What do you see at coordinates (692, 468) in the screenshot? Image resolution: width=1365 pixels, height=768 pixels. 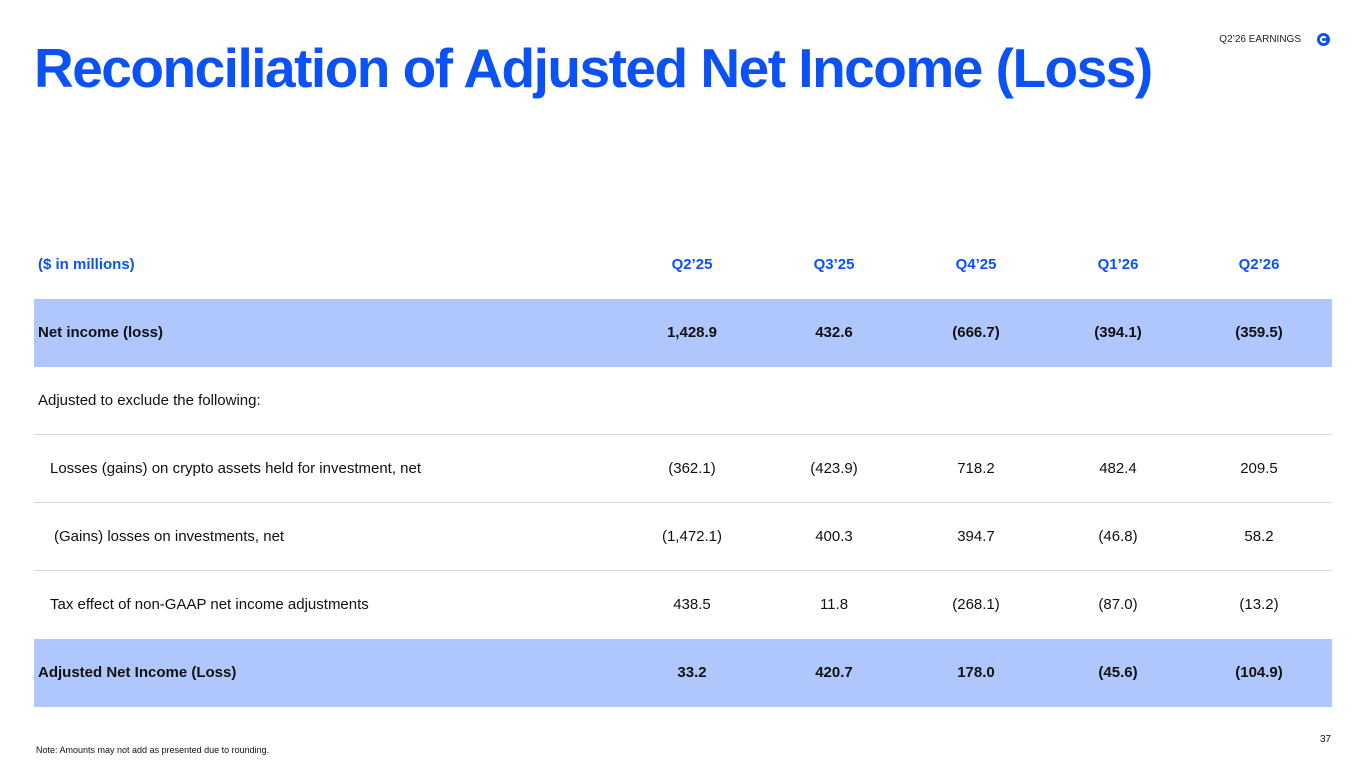 I see `value-cell: (362.1)` at bounding box center [692, 468].